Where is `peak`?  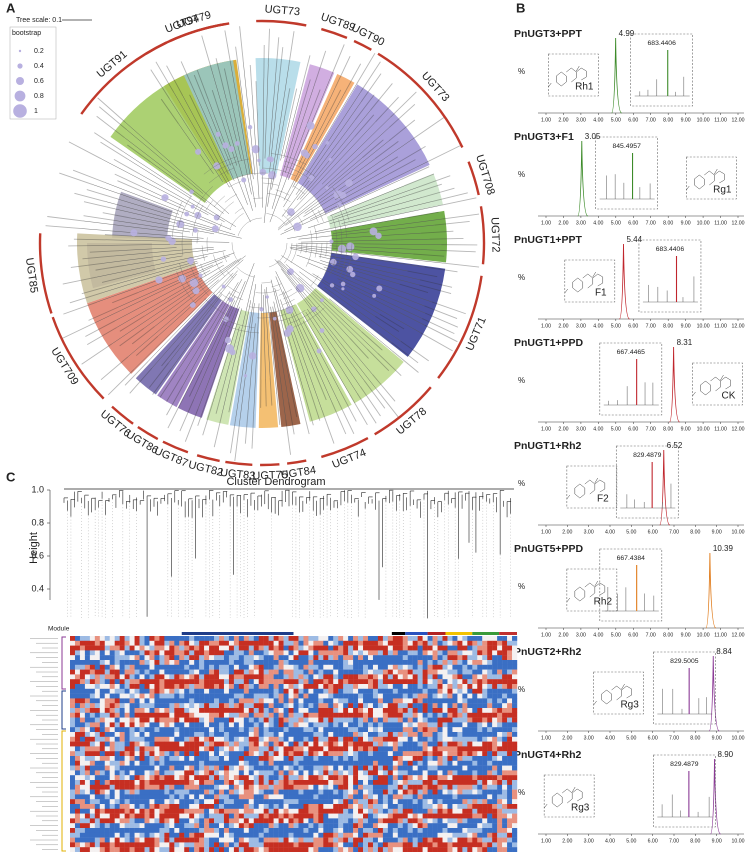
peak is located at coordinates (714, 693).